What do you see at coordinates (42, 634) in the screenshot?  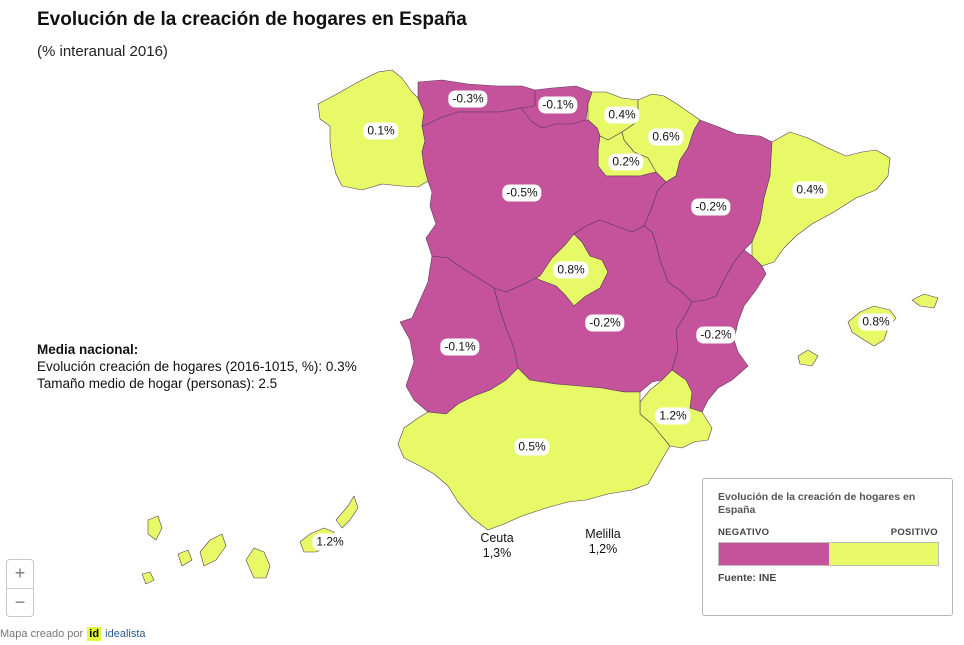 I see `credit-text: Mapa creado por` at bounding box center [42, 634].